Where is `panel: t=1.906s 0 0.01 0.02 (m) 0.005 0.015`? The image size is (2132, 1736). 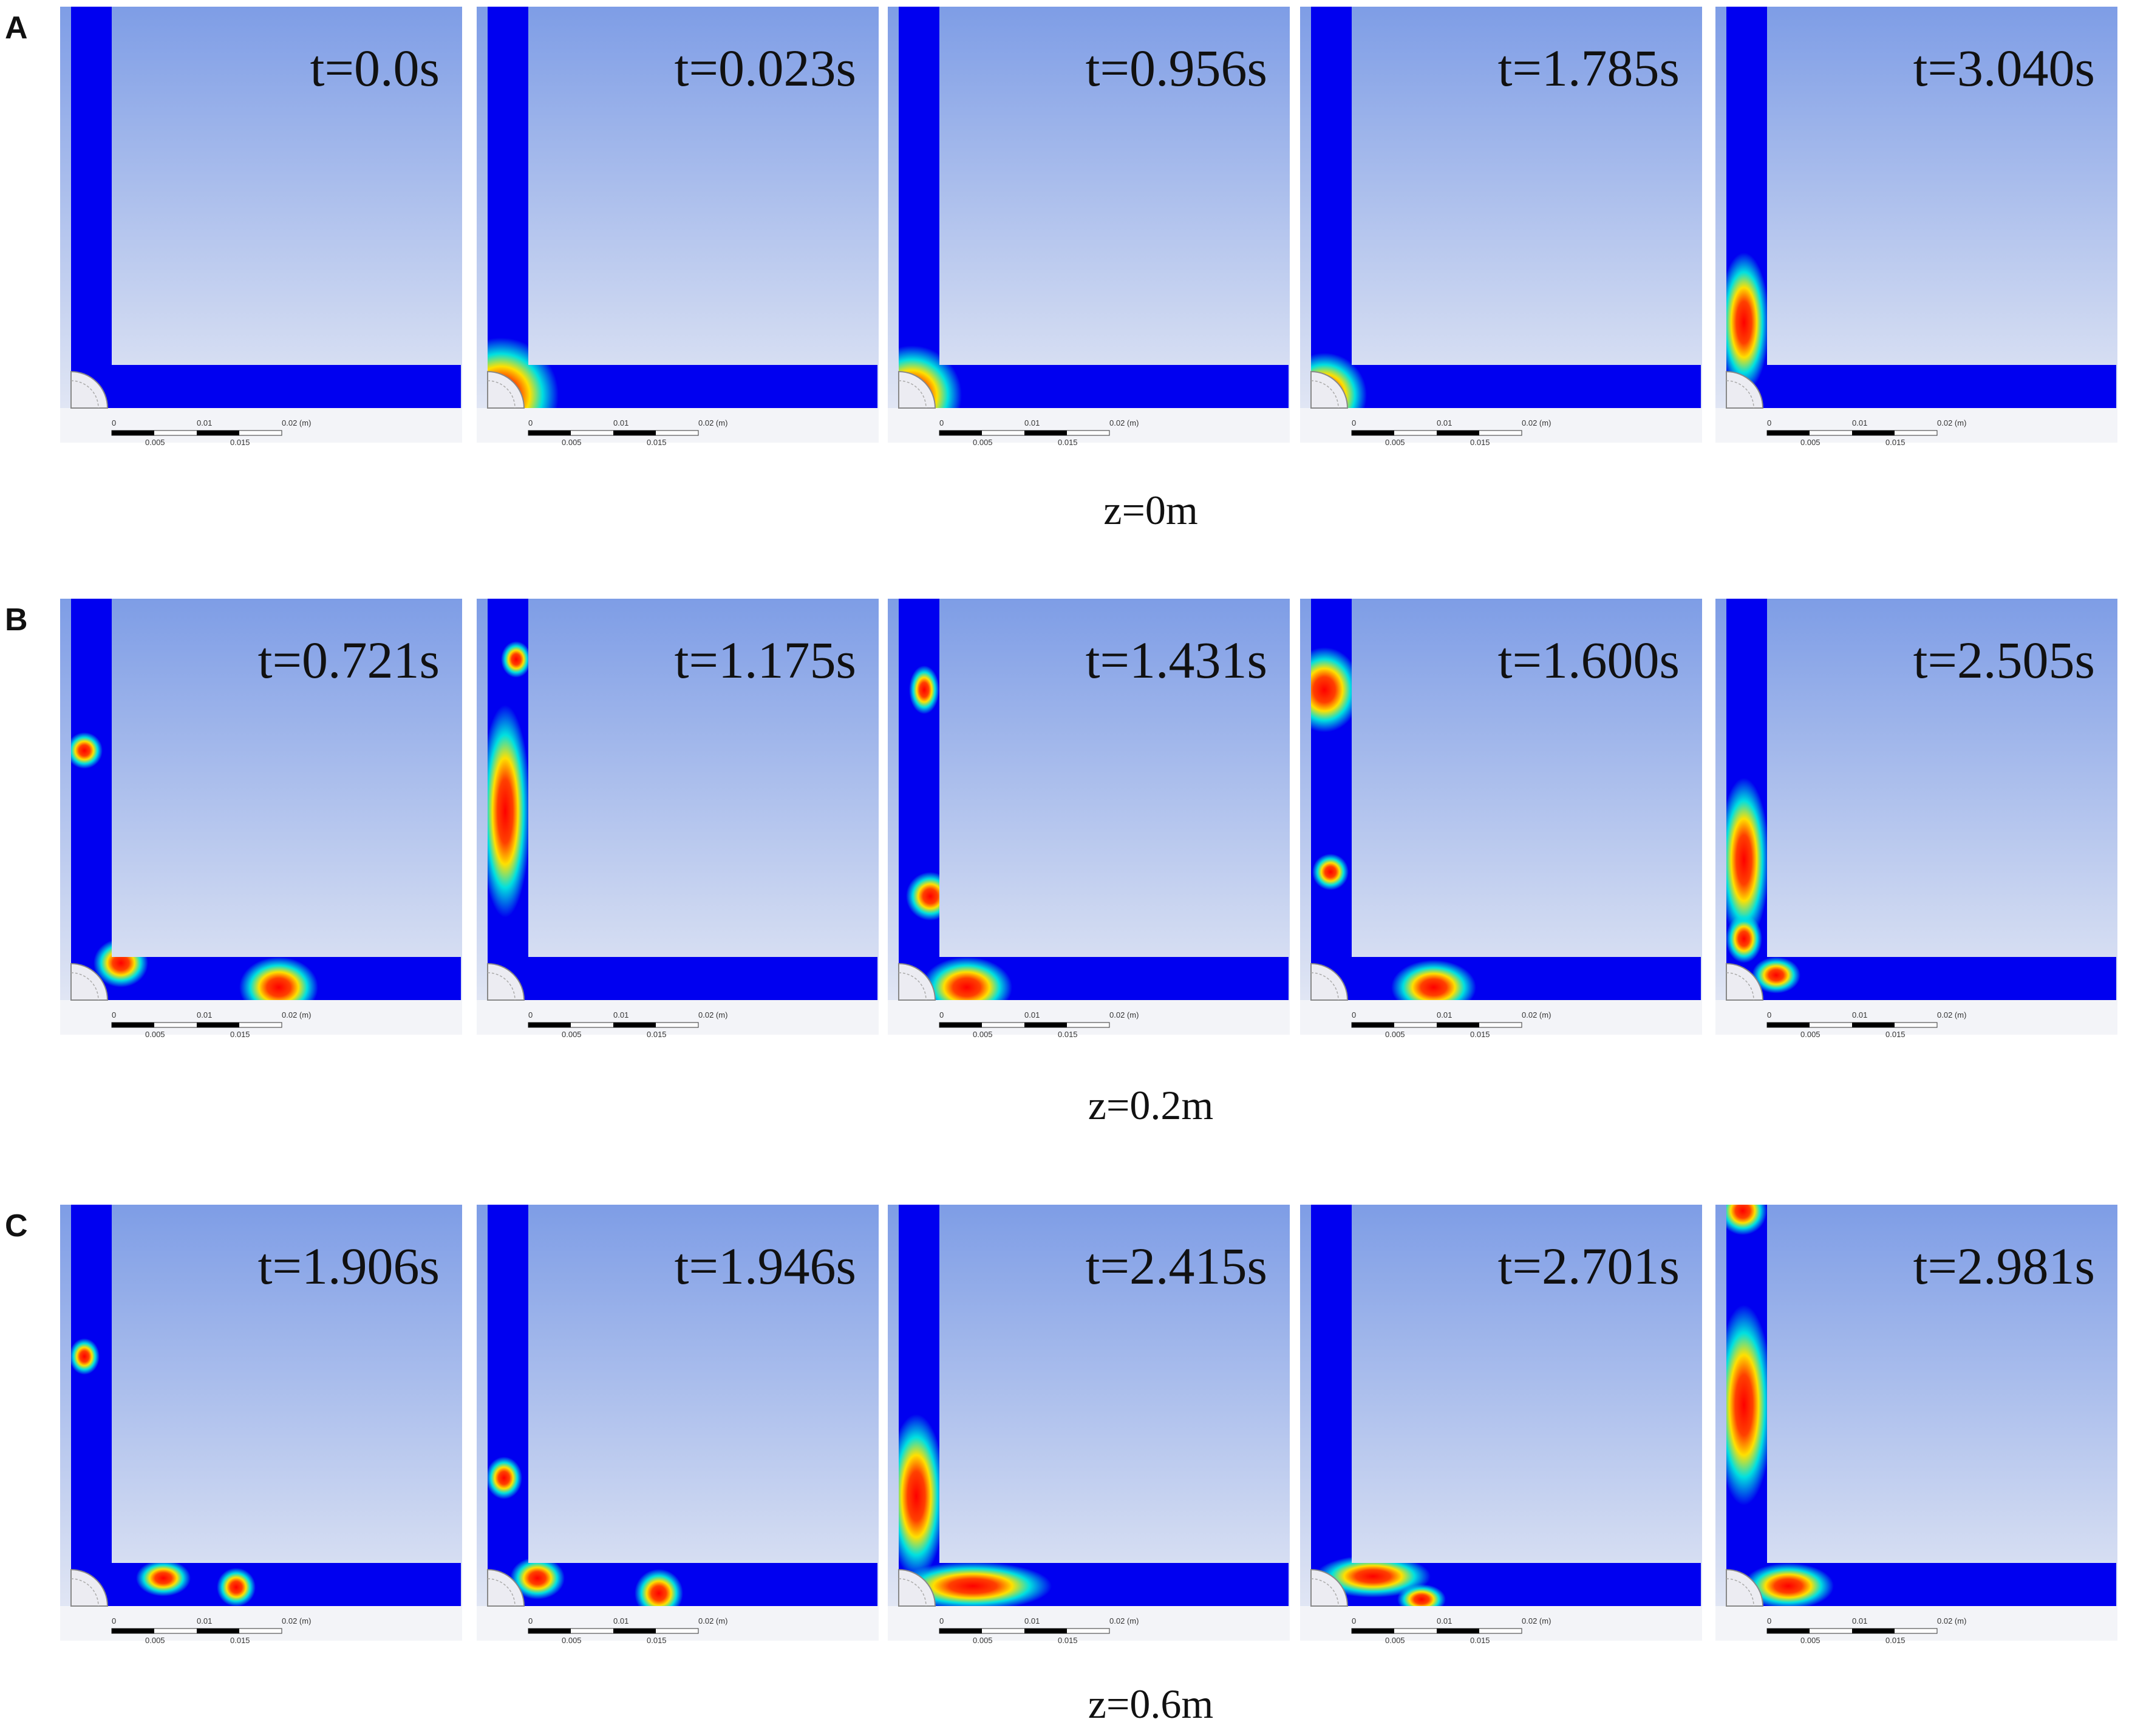 panel: t=1.906s 0 0.01 0.02 (m) 0.005 0.015 is located at coordinates (261, 1425).